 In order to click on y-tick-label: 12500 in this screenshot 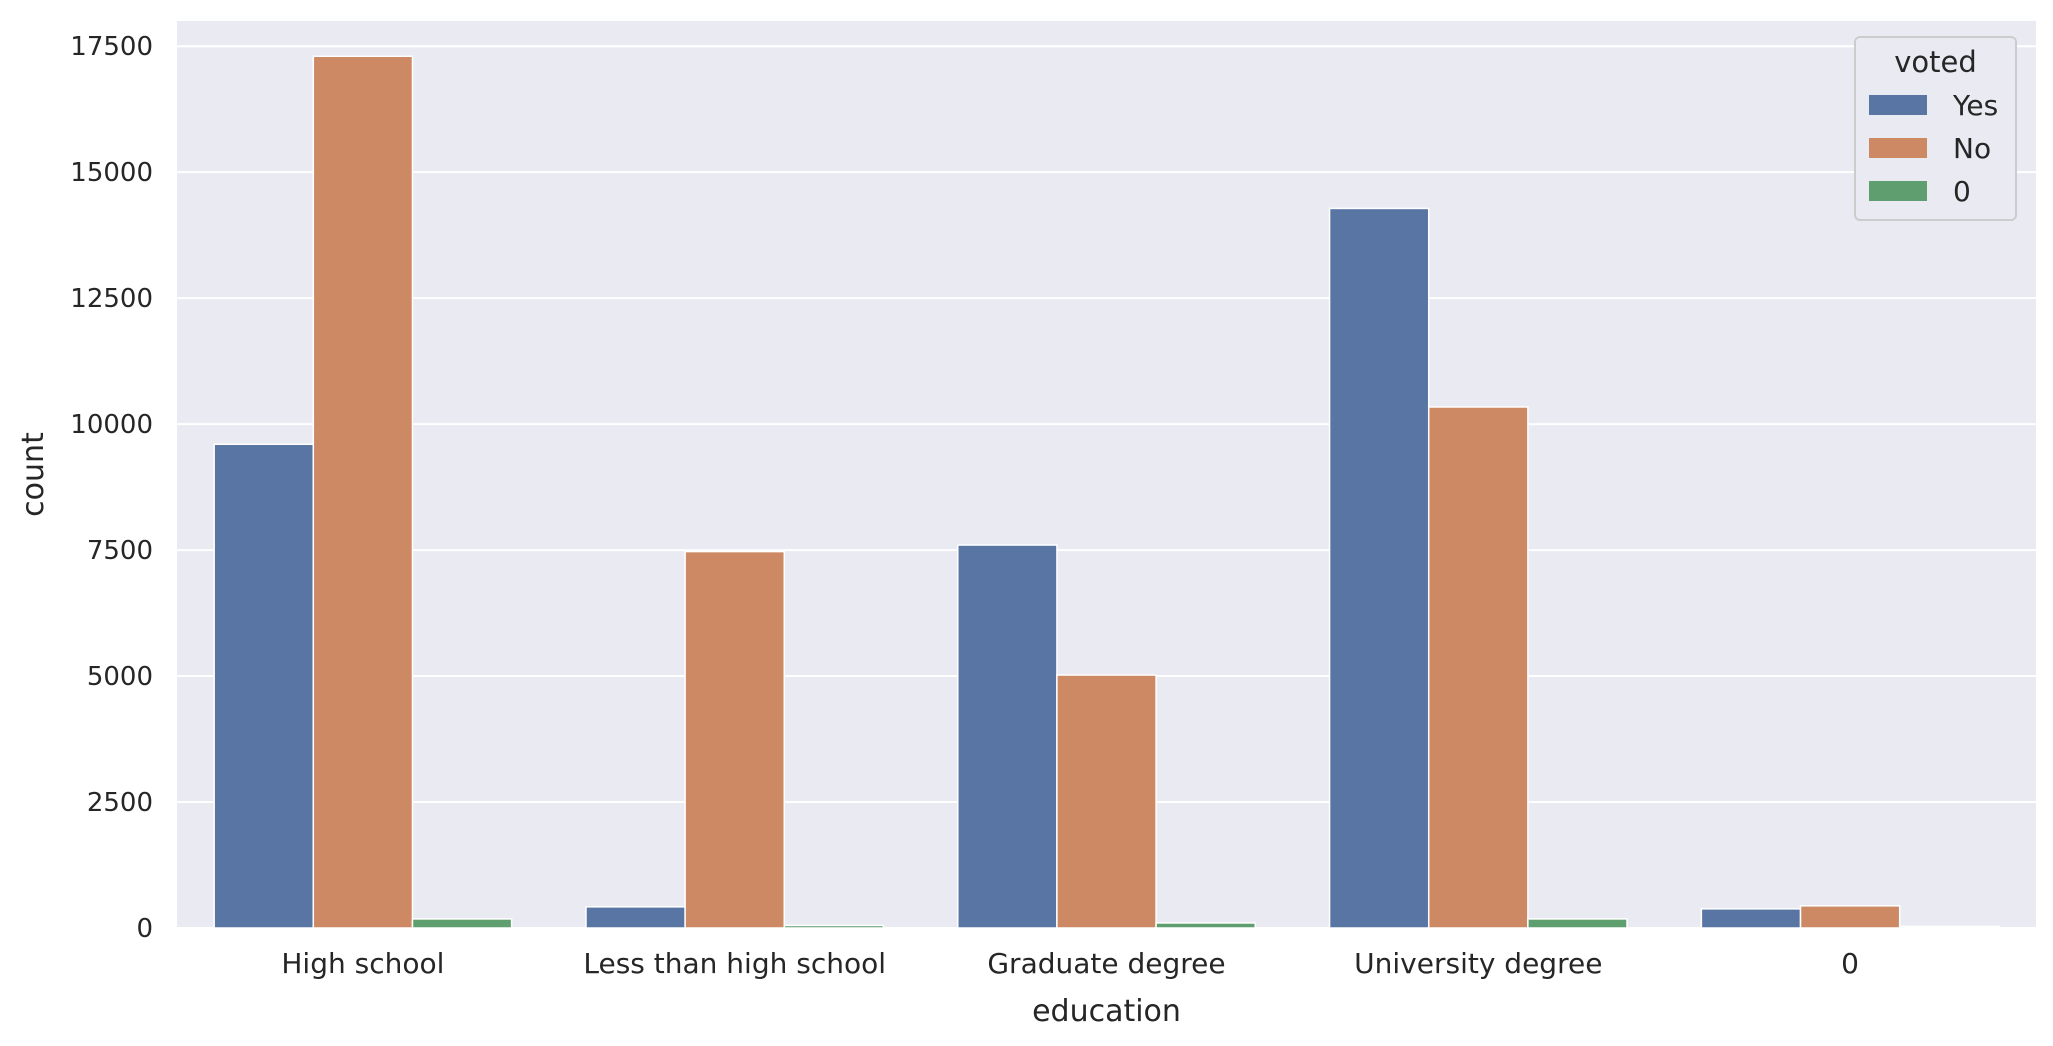, I will do `click(111, 299)`.